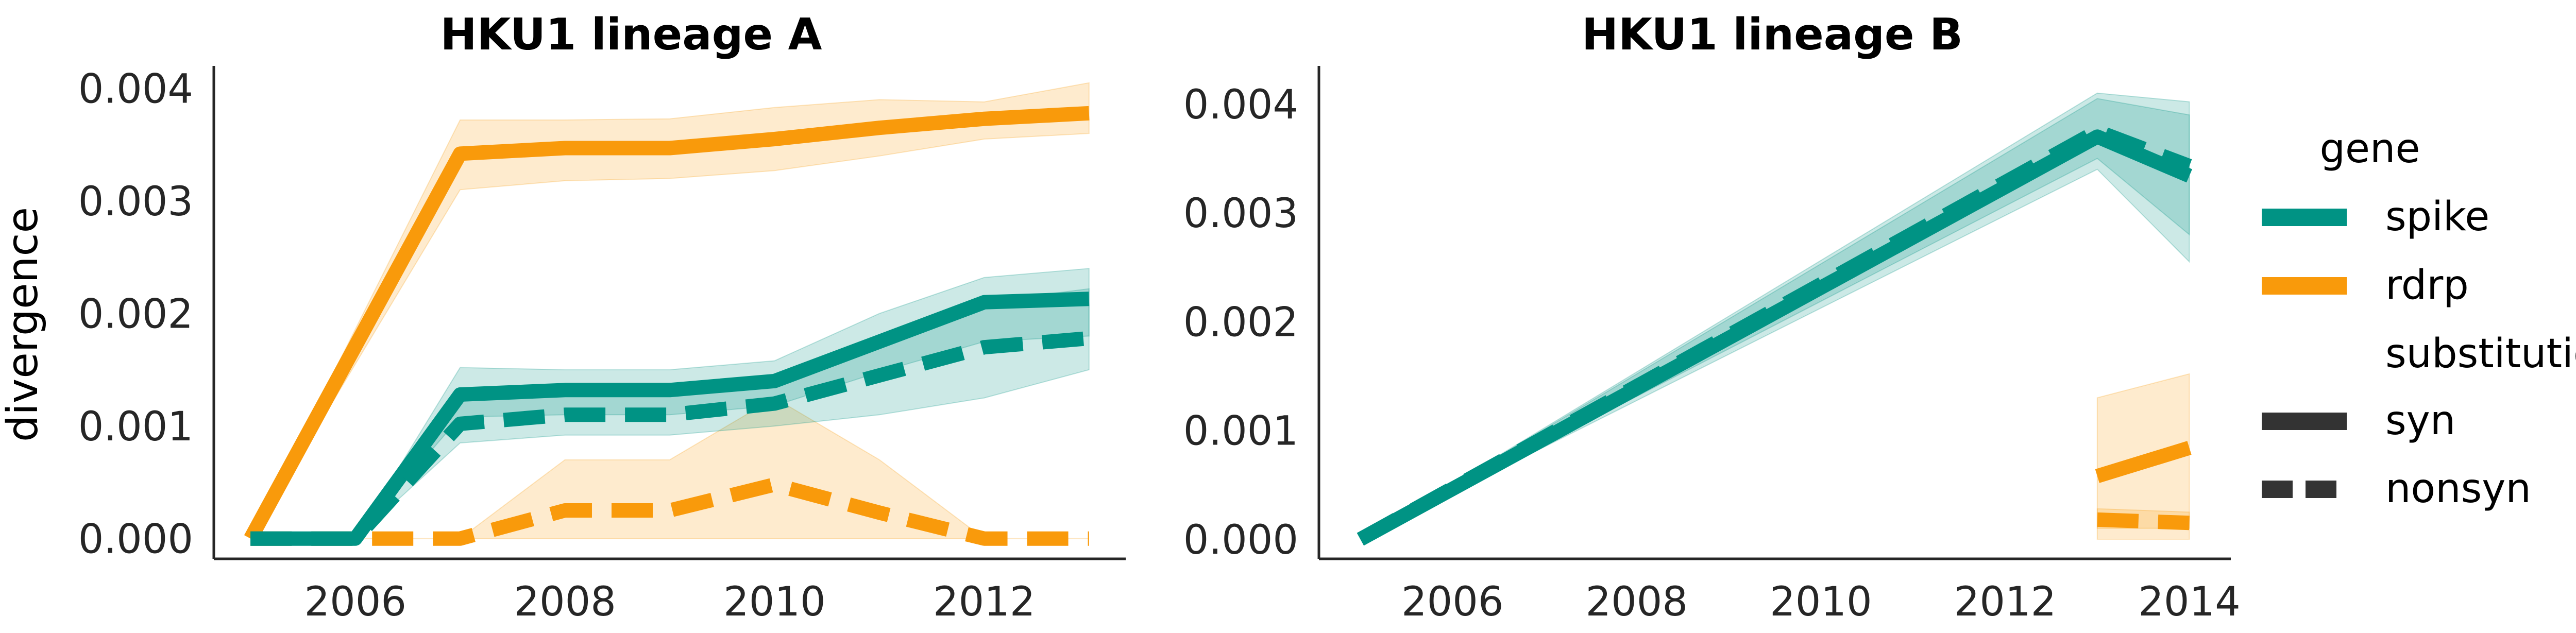 Image resolution: width=2576 pixels, height=633 pixels. I want to click on legend-label-spike: spike, so click(2437, 217).